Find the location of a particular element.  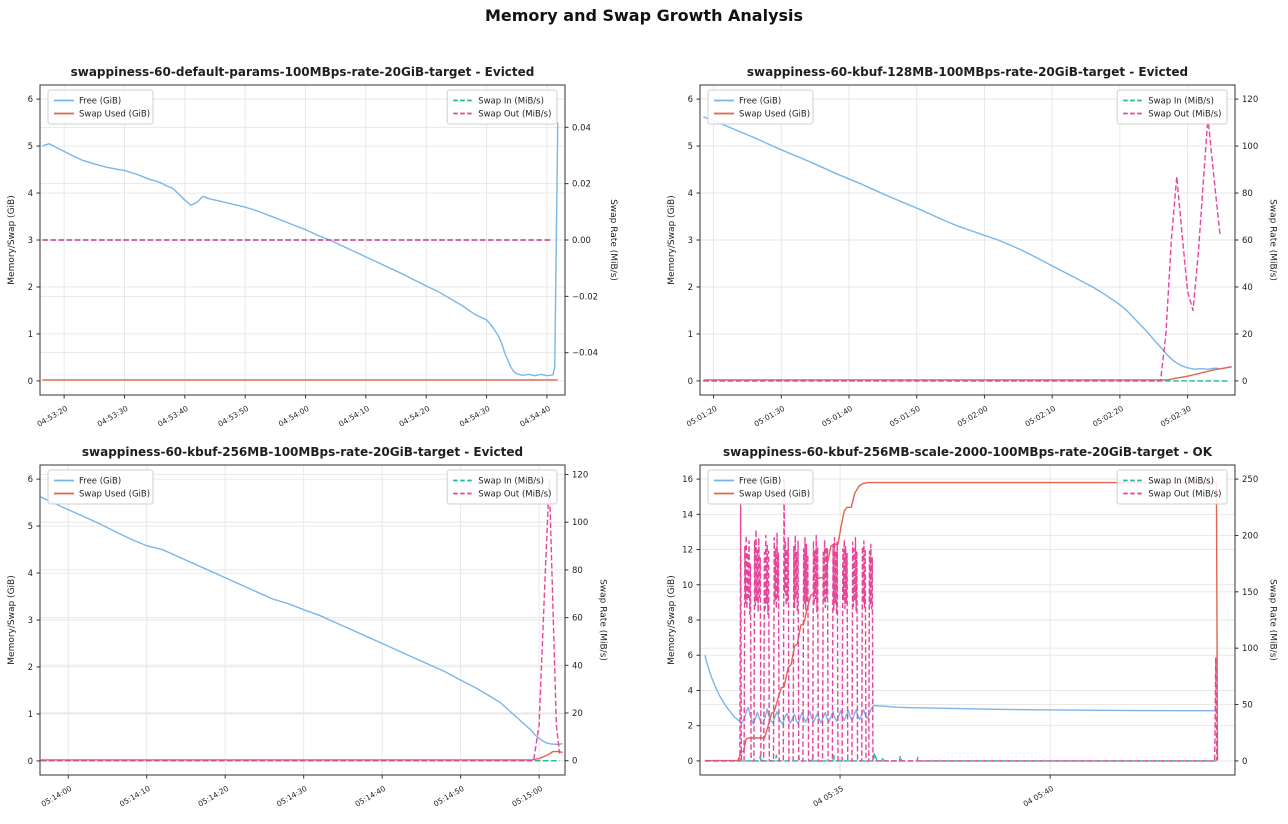

y-tick-label-left: 14 is located at coordinates (687, 515).